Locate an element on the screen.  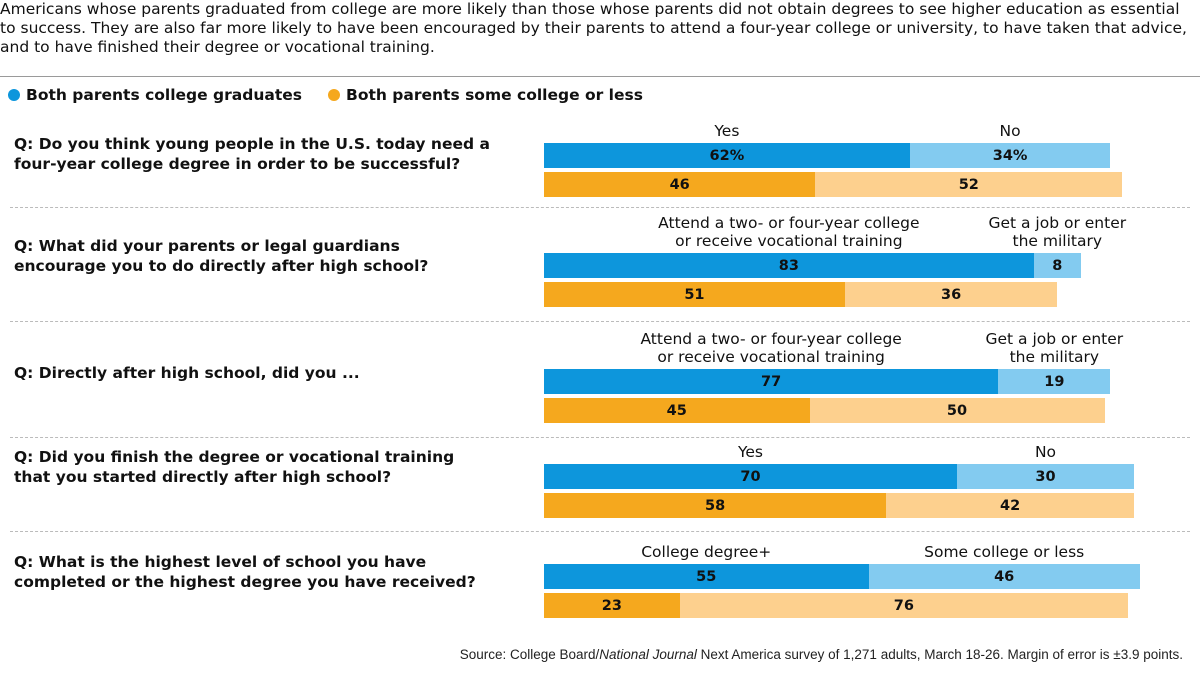
bar-college-graduates-first: 83 is located at coordinates (789, 265).